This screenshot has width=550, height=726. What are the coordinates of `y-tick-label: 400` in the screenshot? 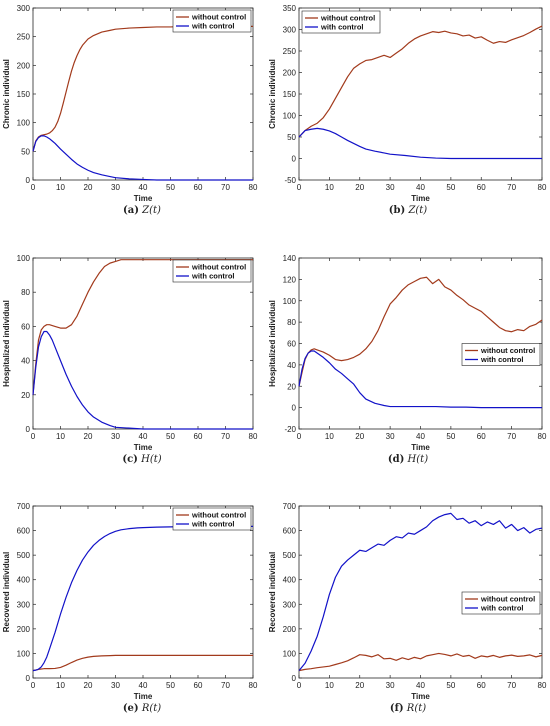 It's located at (290, 580).